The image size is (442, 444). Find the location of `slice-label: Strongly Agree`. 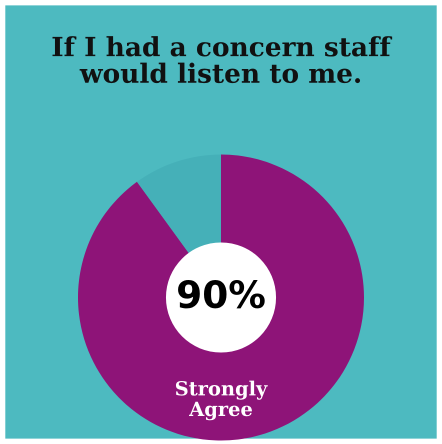

slice-label: Strongly Agree is located at coordinates (222, 400).